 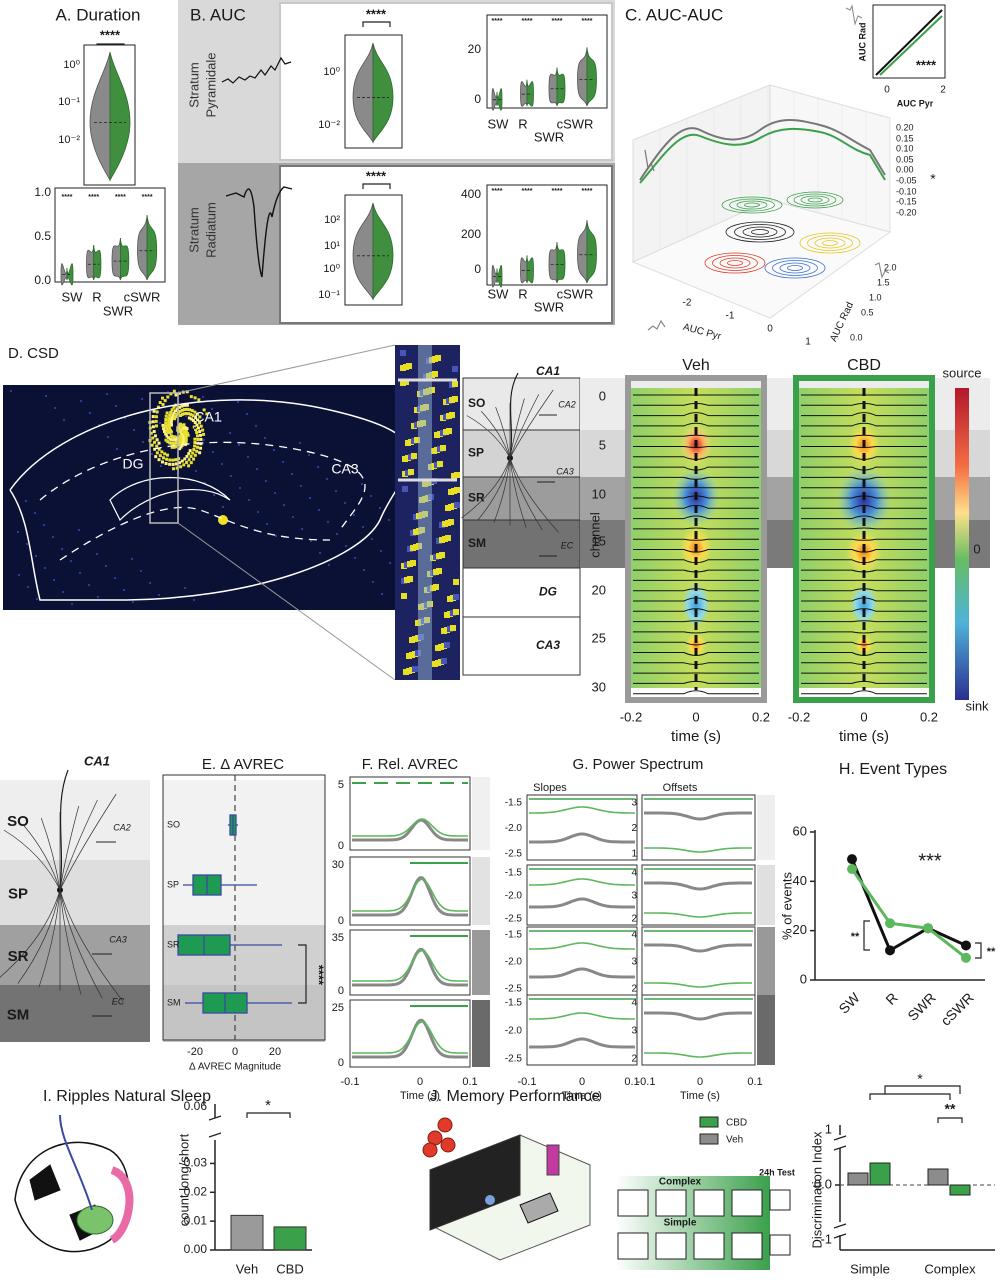 What do you see at coordinates (634, 935) in the screenshot?
I see `tick-label: 4` at bounding box center [634, 935].